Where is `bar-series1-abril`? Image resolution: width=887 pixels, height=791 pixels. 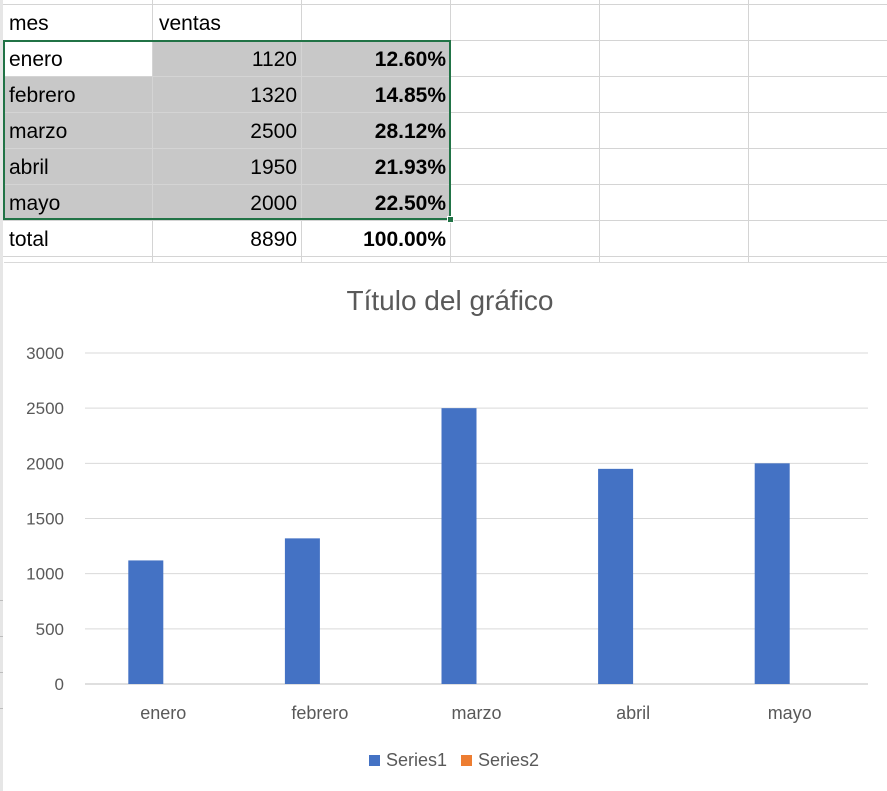
bar-series1-abril is located at coordinates (616, 576).